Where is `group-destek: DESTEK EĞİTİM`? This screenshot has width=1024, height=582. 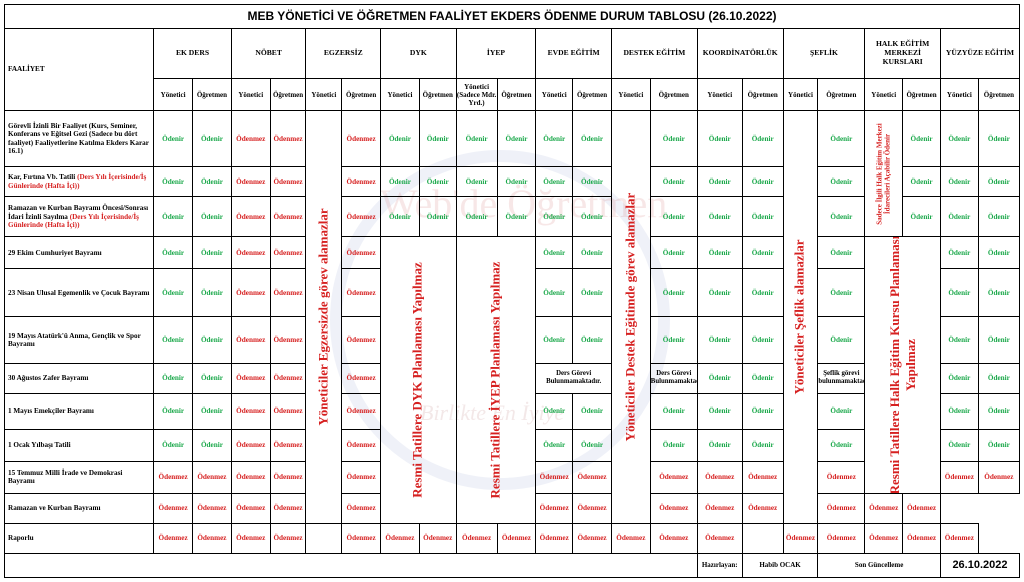
group-destek: DESTEK EĞİTİM is located at coordinates (654, 54).